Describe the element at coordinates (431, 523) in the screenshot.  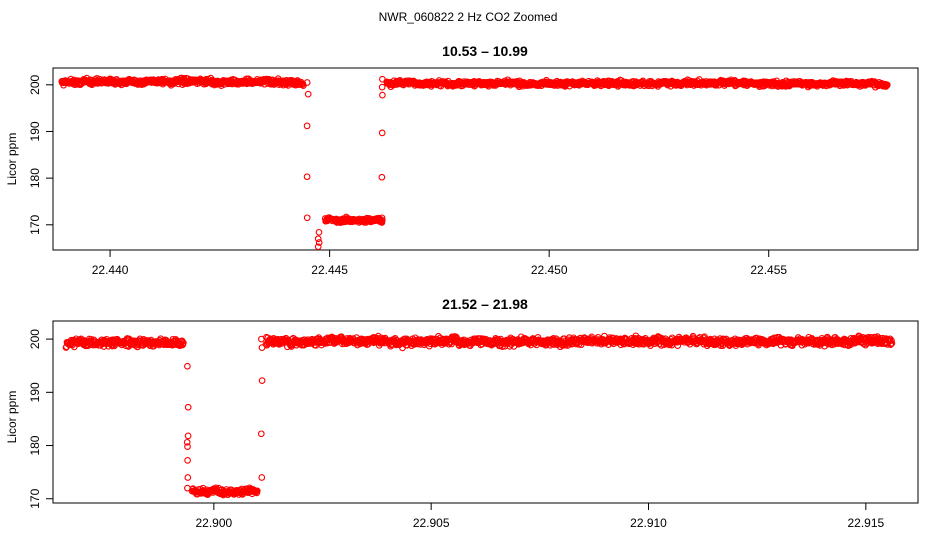
I see `x-tick-label: 22.905` at that location.